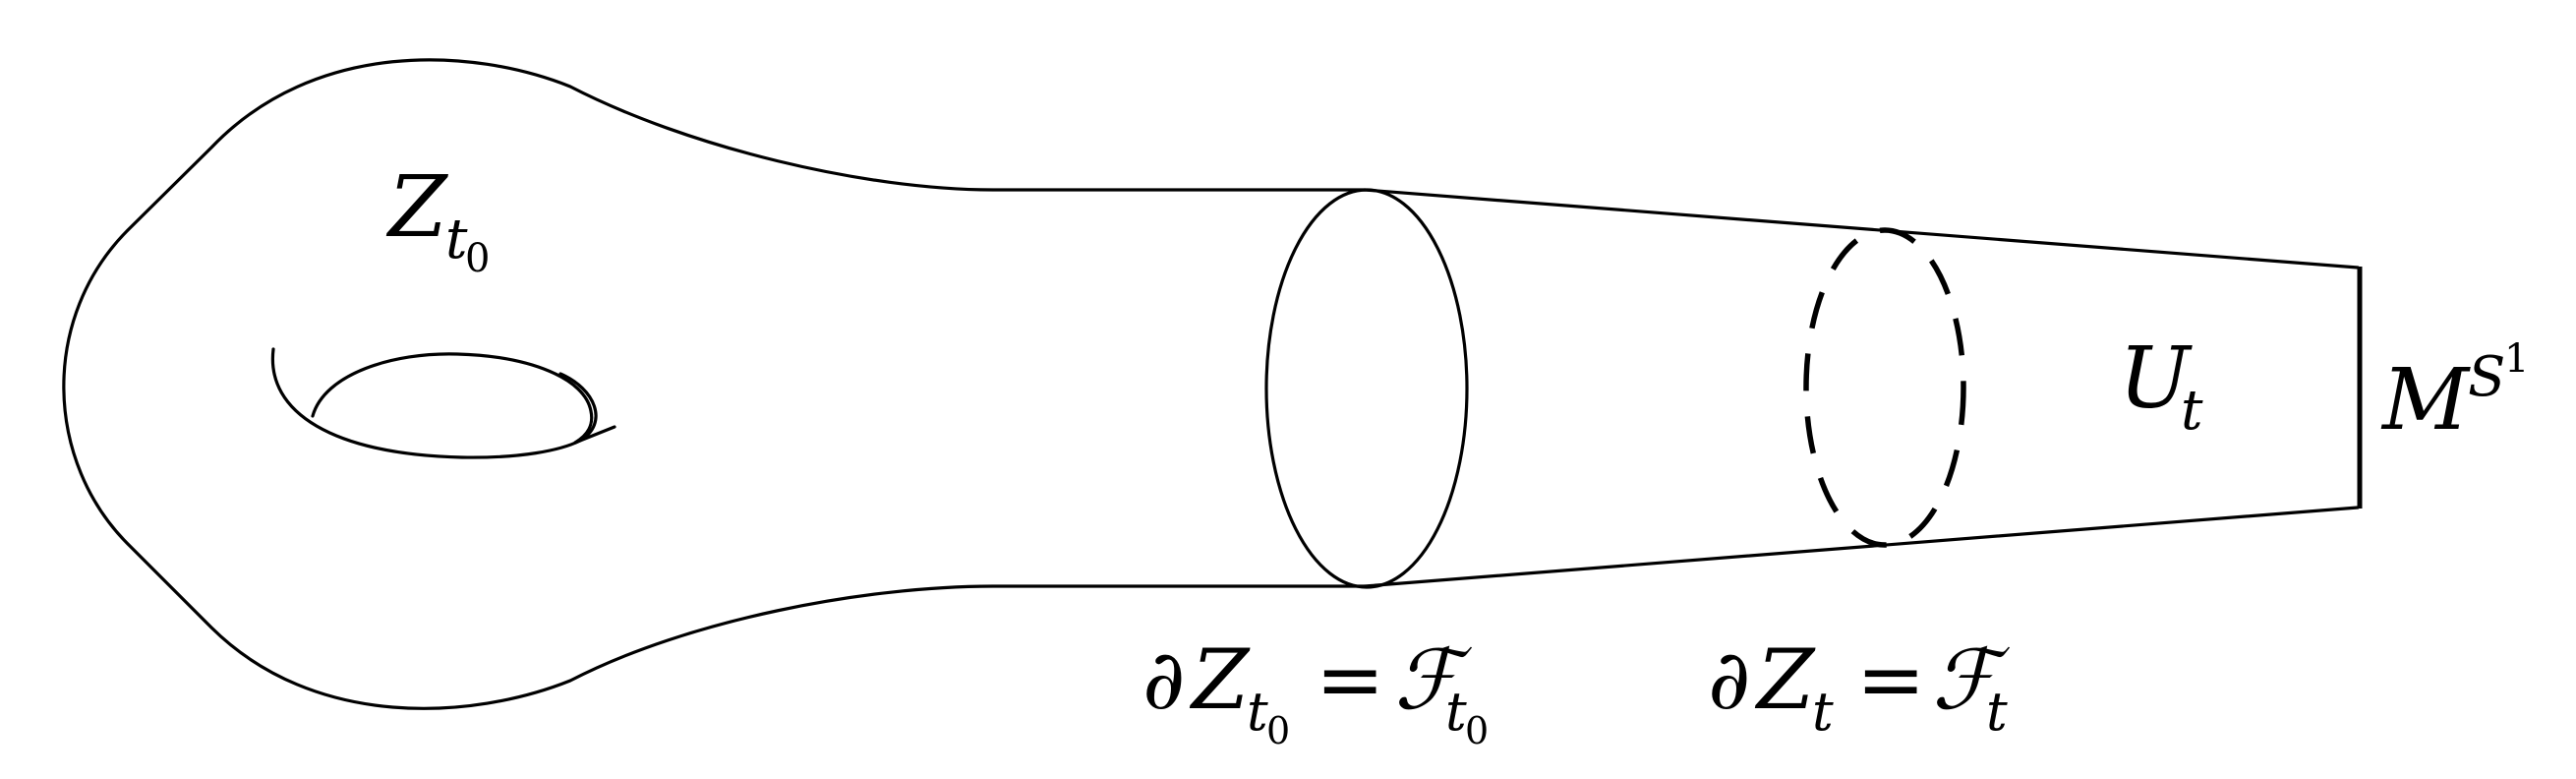 The image size is (2576, 779). I want to click on u-t-main: U, so click(2156, 379).